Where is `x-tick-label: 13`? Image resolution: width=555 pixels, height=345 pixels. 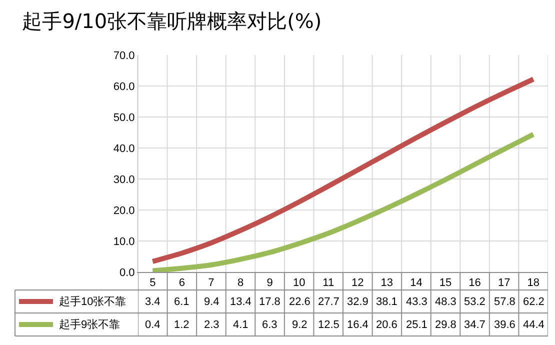 x-tick-label: 13 is located at coordinates (387, 283).